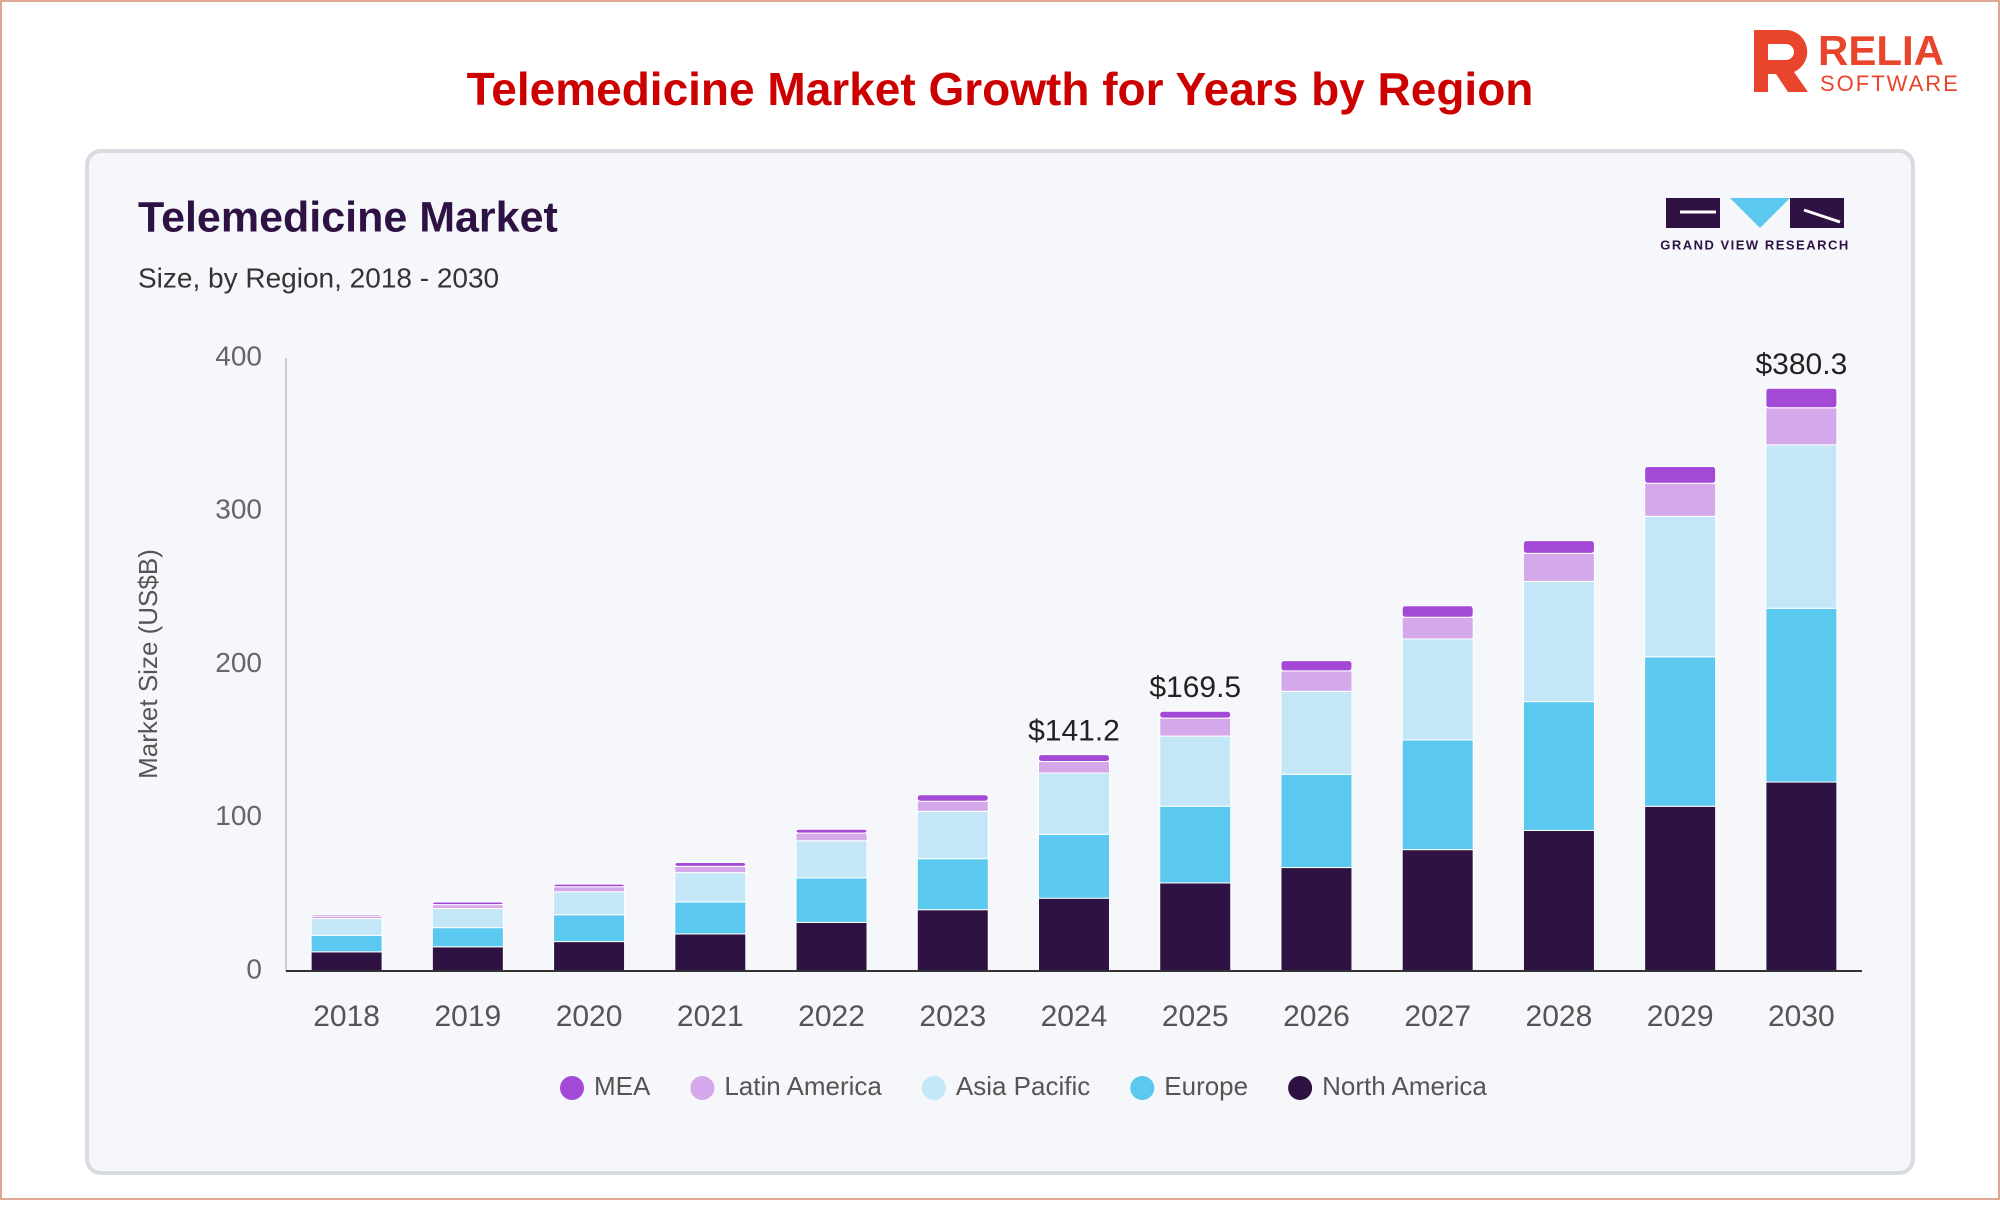 The image size is (2000, 1205). What do you see at coordinates (622, 1086) in the screenshot?
I see `legend-label: MEA` at bounding box center [622, 1086].